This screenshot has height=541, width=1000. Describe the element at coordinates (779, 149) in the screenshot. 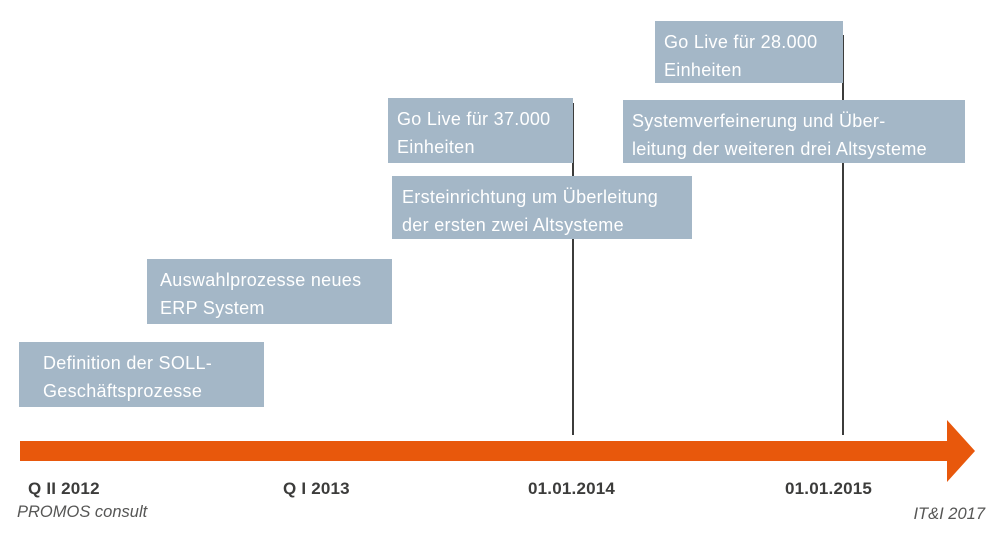

I see `phase-label-line: leitung der weiteren drei Altsysteme` at that location.